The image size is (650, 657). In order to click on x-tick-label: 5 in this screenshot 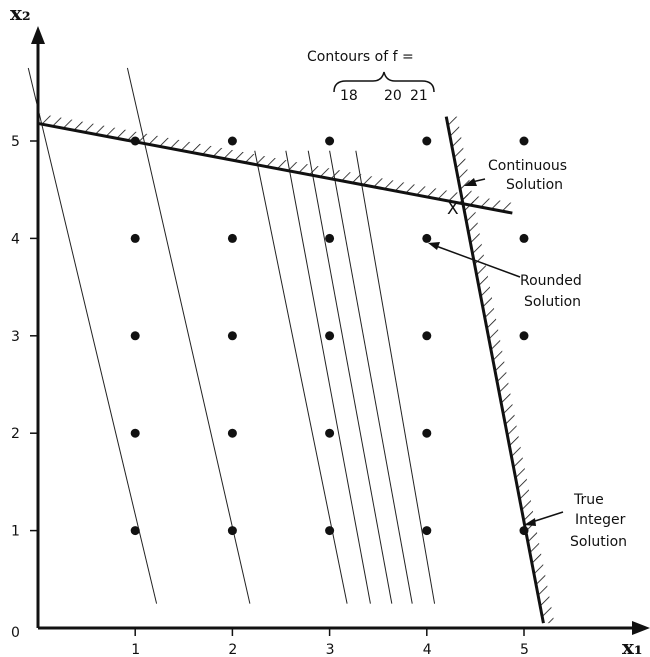, I will do `click(524, 649)`.